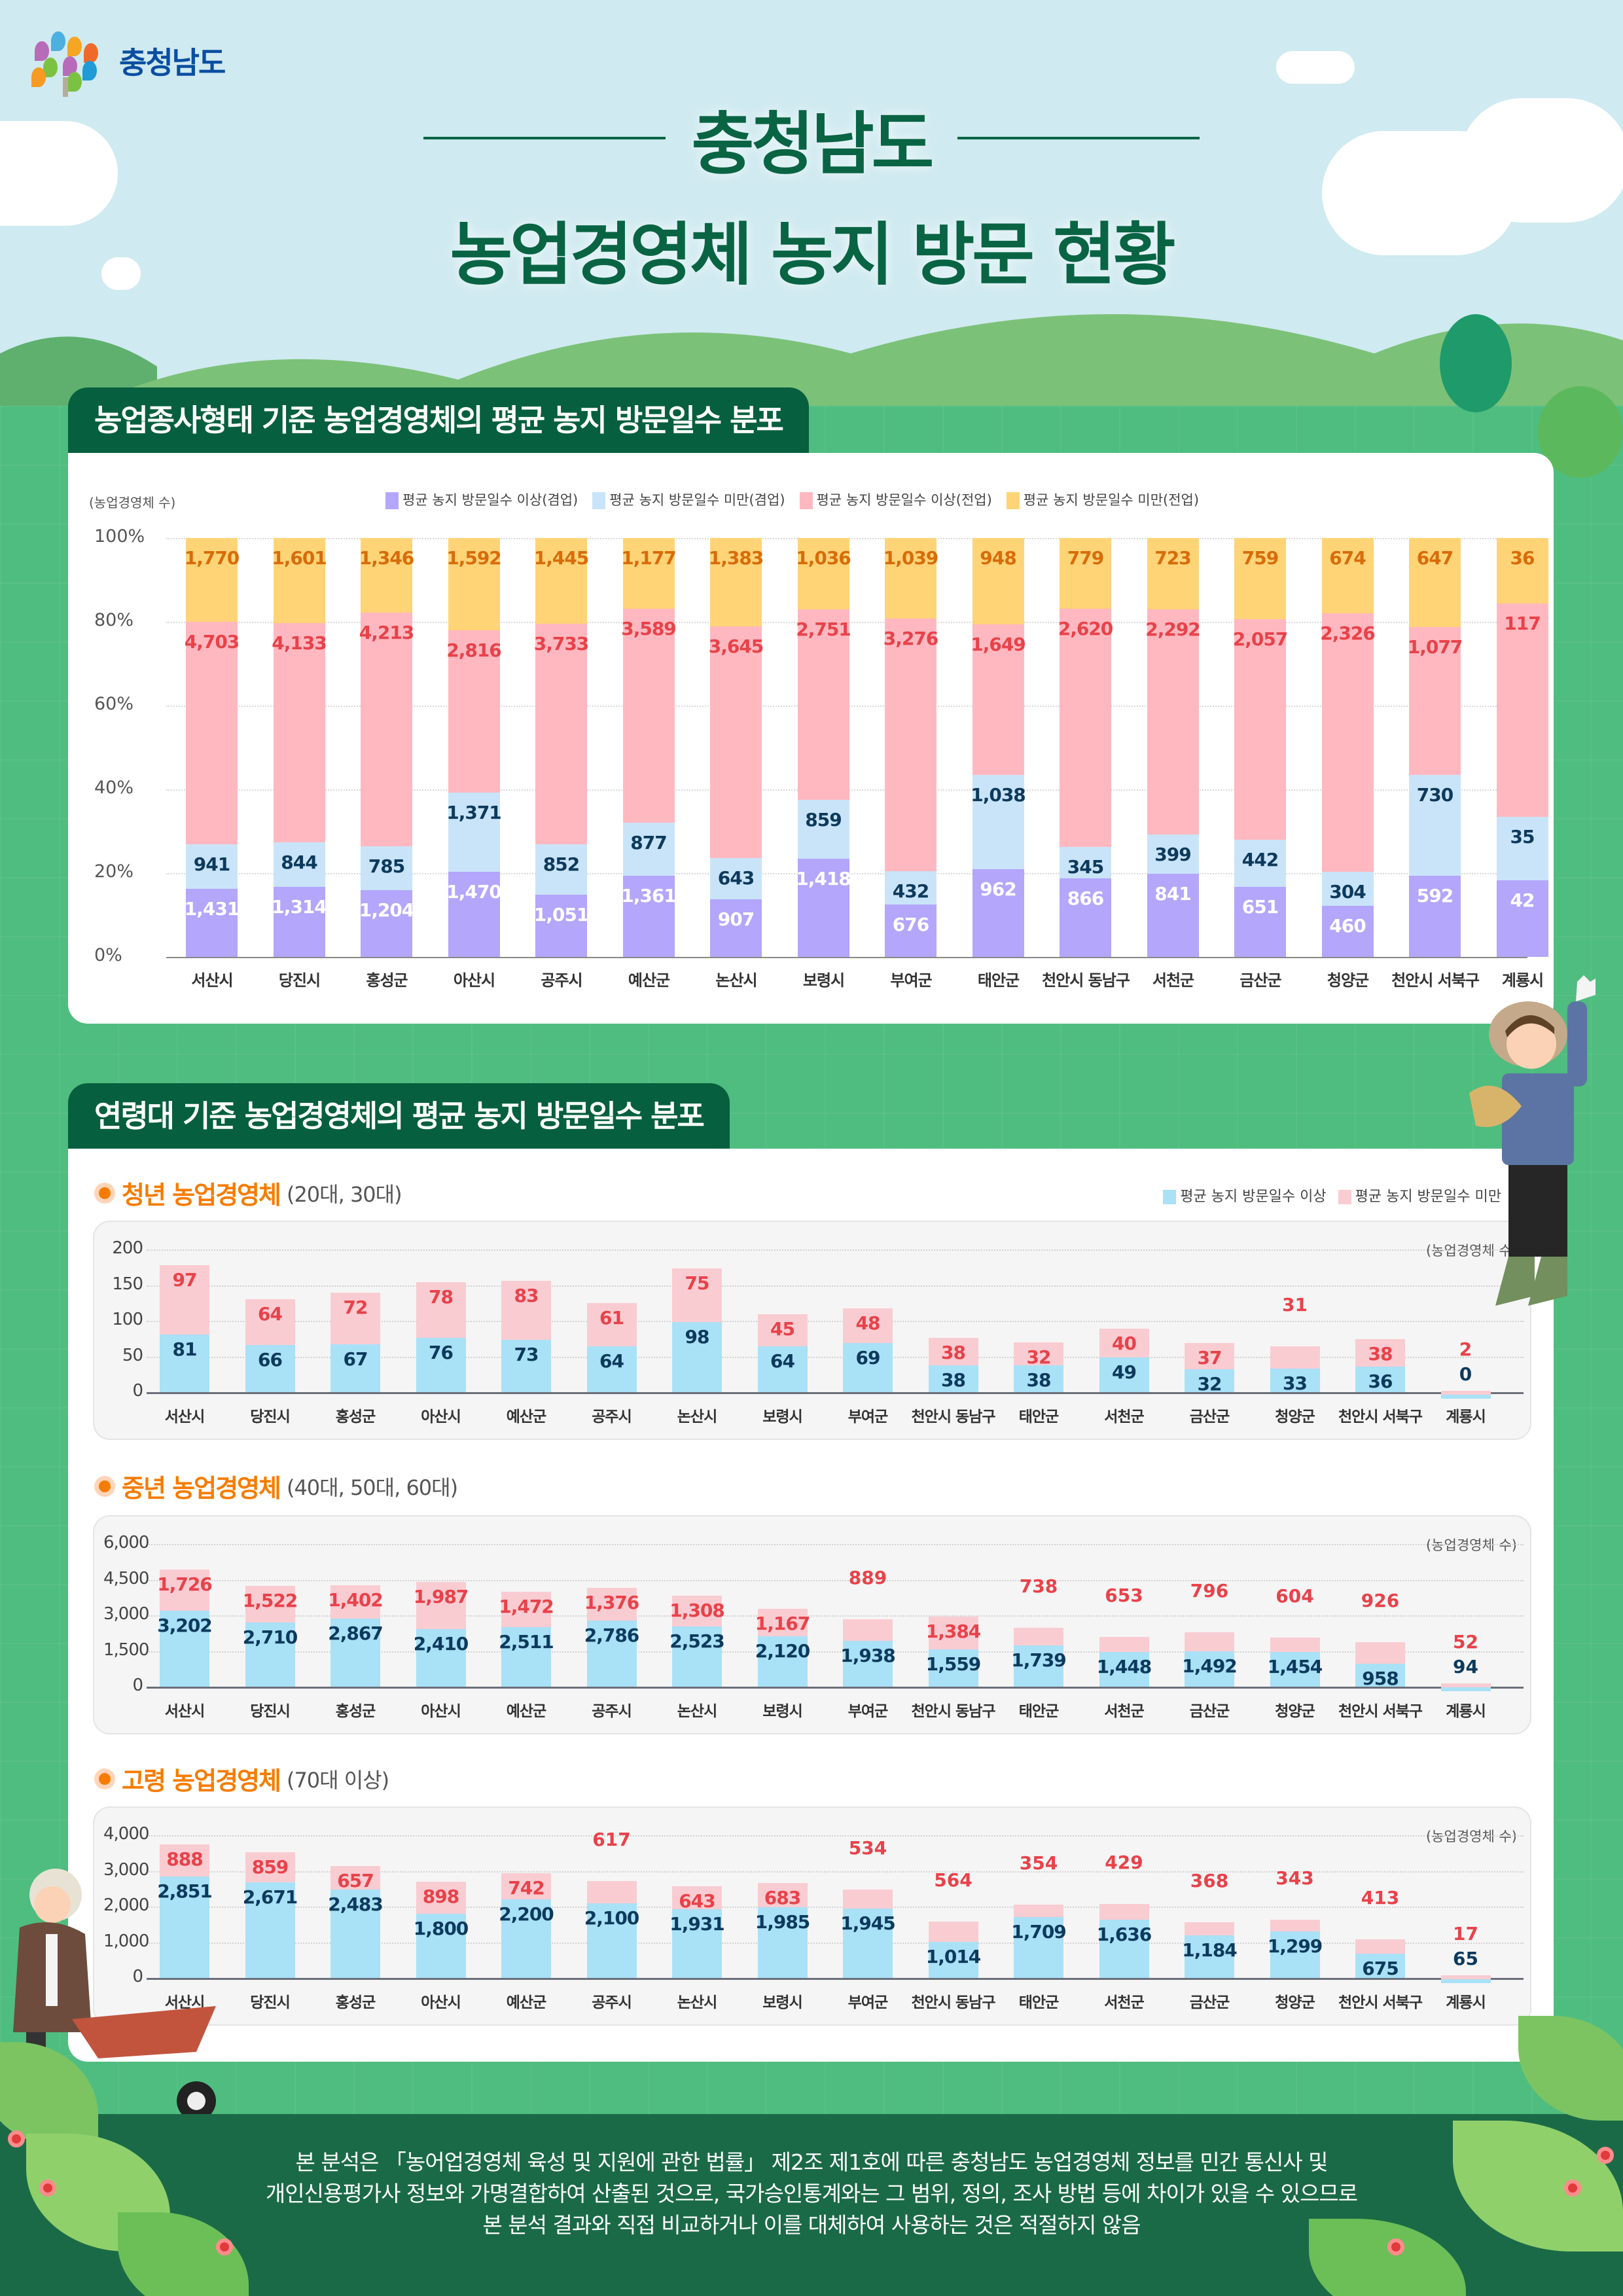 This screenshot has height=2296, width=1623. What do you see at coordinates (1038, 1355) in the screenshot?
I see `bar-segment-below-avg: 32` at bounding box center [1038, 1355].